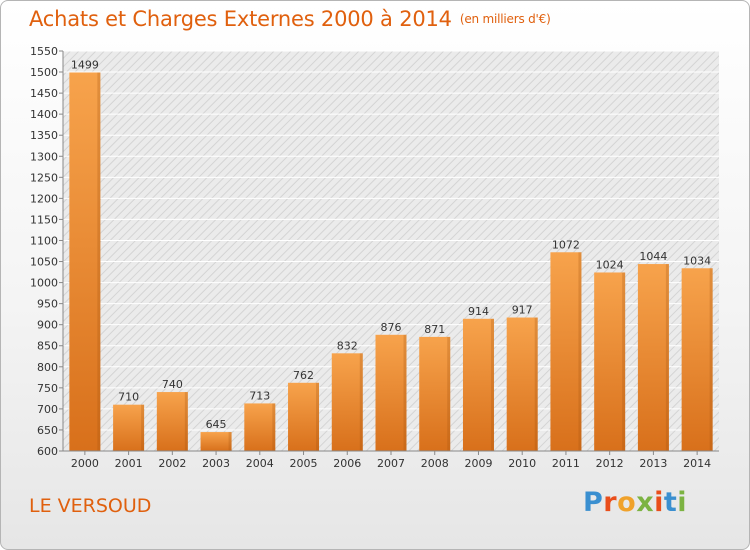 The width and height of the screenshot is (750, 550). I want to click on y-tick-label: 800, so click(47, 367).